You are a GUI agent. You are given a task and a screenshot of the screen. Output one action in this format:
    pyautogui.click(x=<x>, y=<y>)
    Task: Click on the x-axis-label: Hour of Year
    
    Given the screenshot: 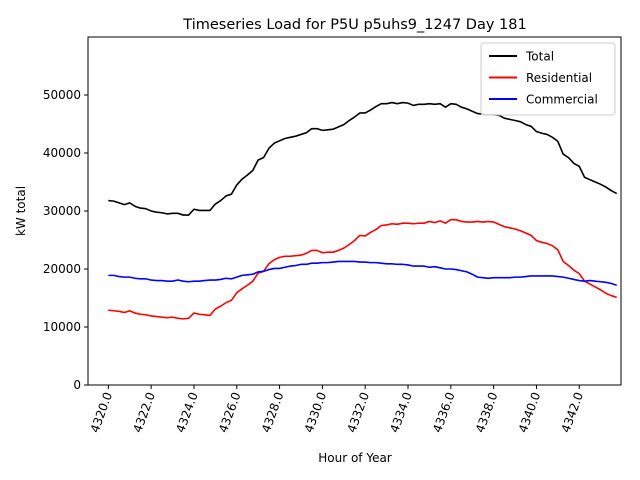 What is the action you would take?
    pyautogui.click(x=355, y=458)
    